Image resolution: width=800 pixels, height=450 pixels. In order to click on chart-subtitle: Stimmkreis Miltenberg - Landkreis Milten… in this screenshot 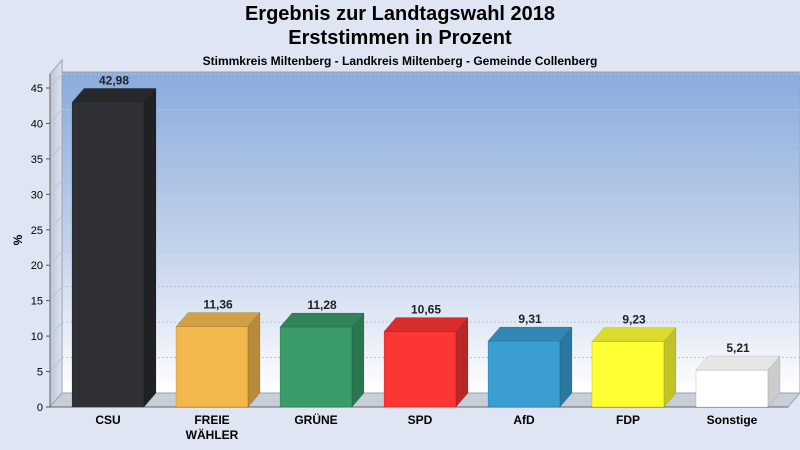, I will do `click(400, 61)`.